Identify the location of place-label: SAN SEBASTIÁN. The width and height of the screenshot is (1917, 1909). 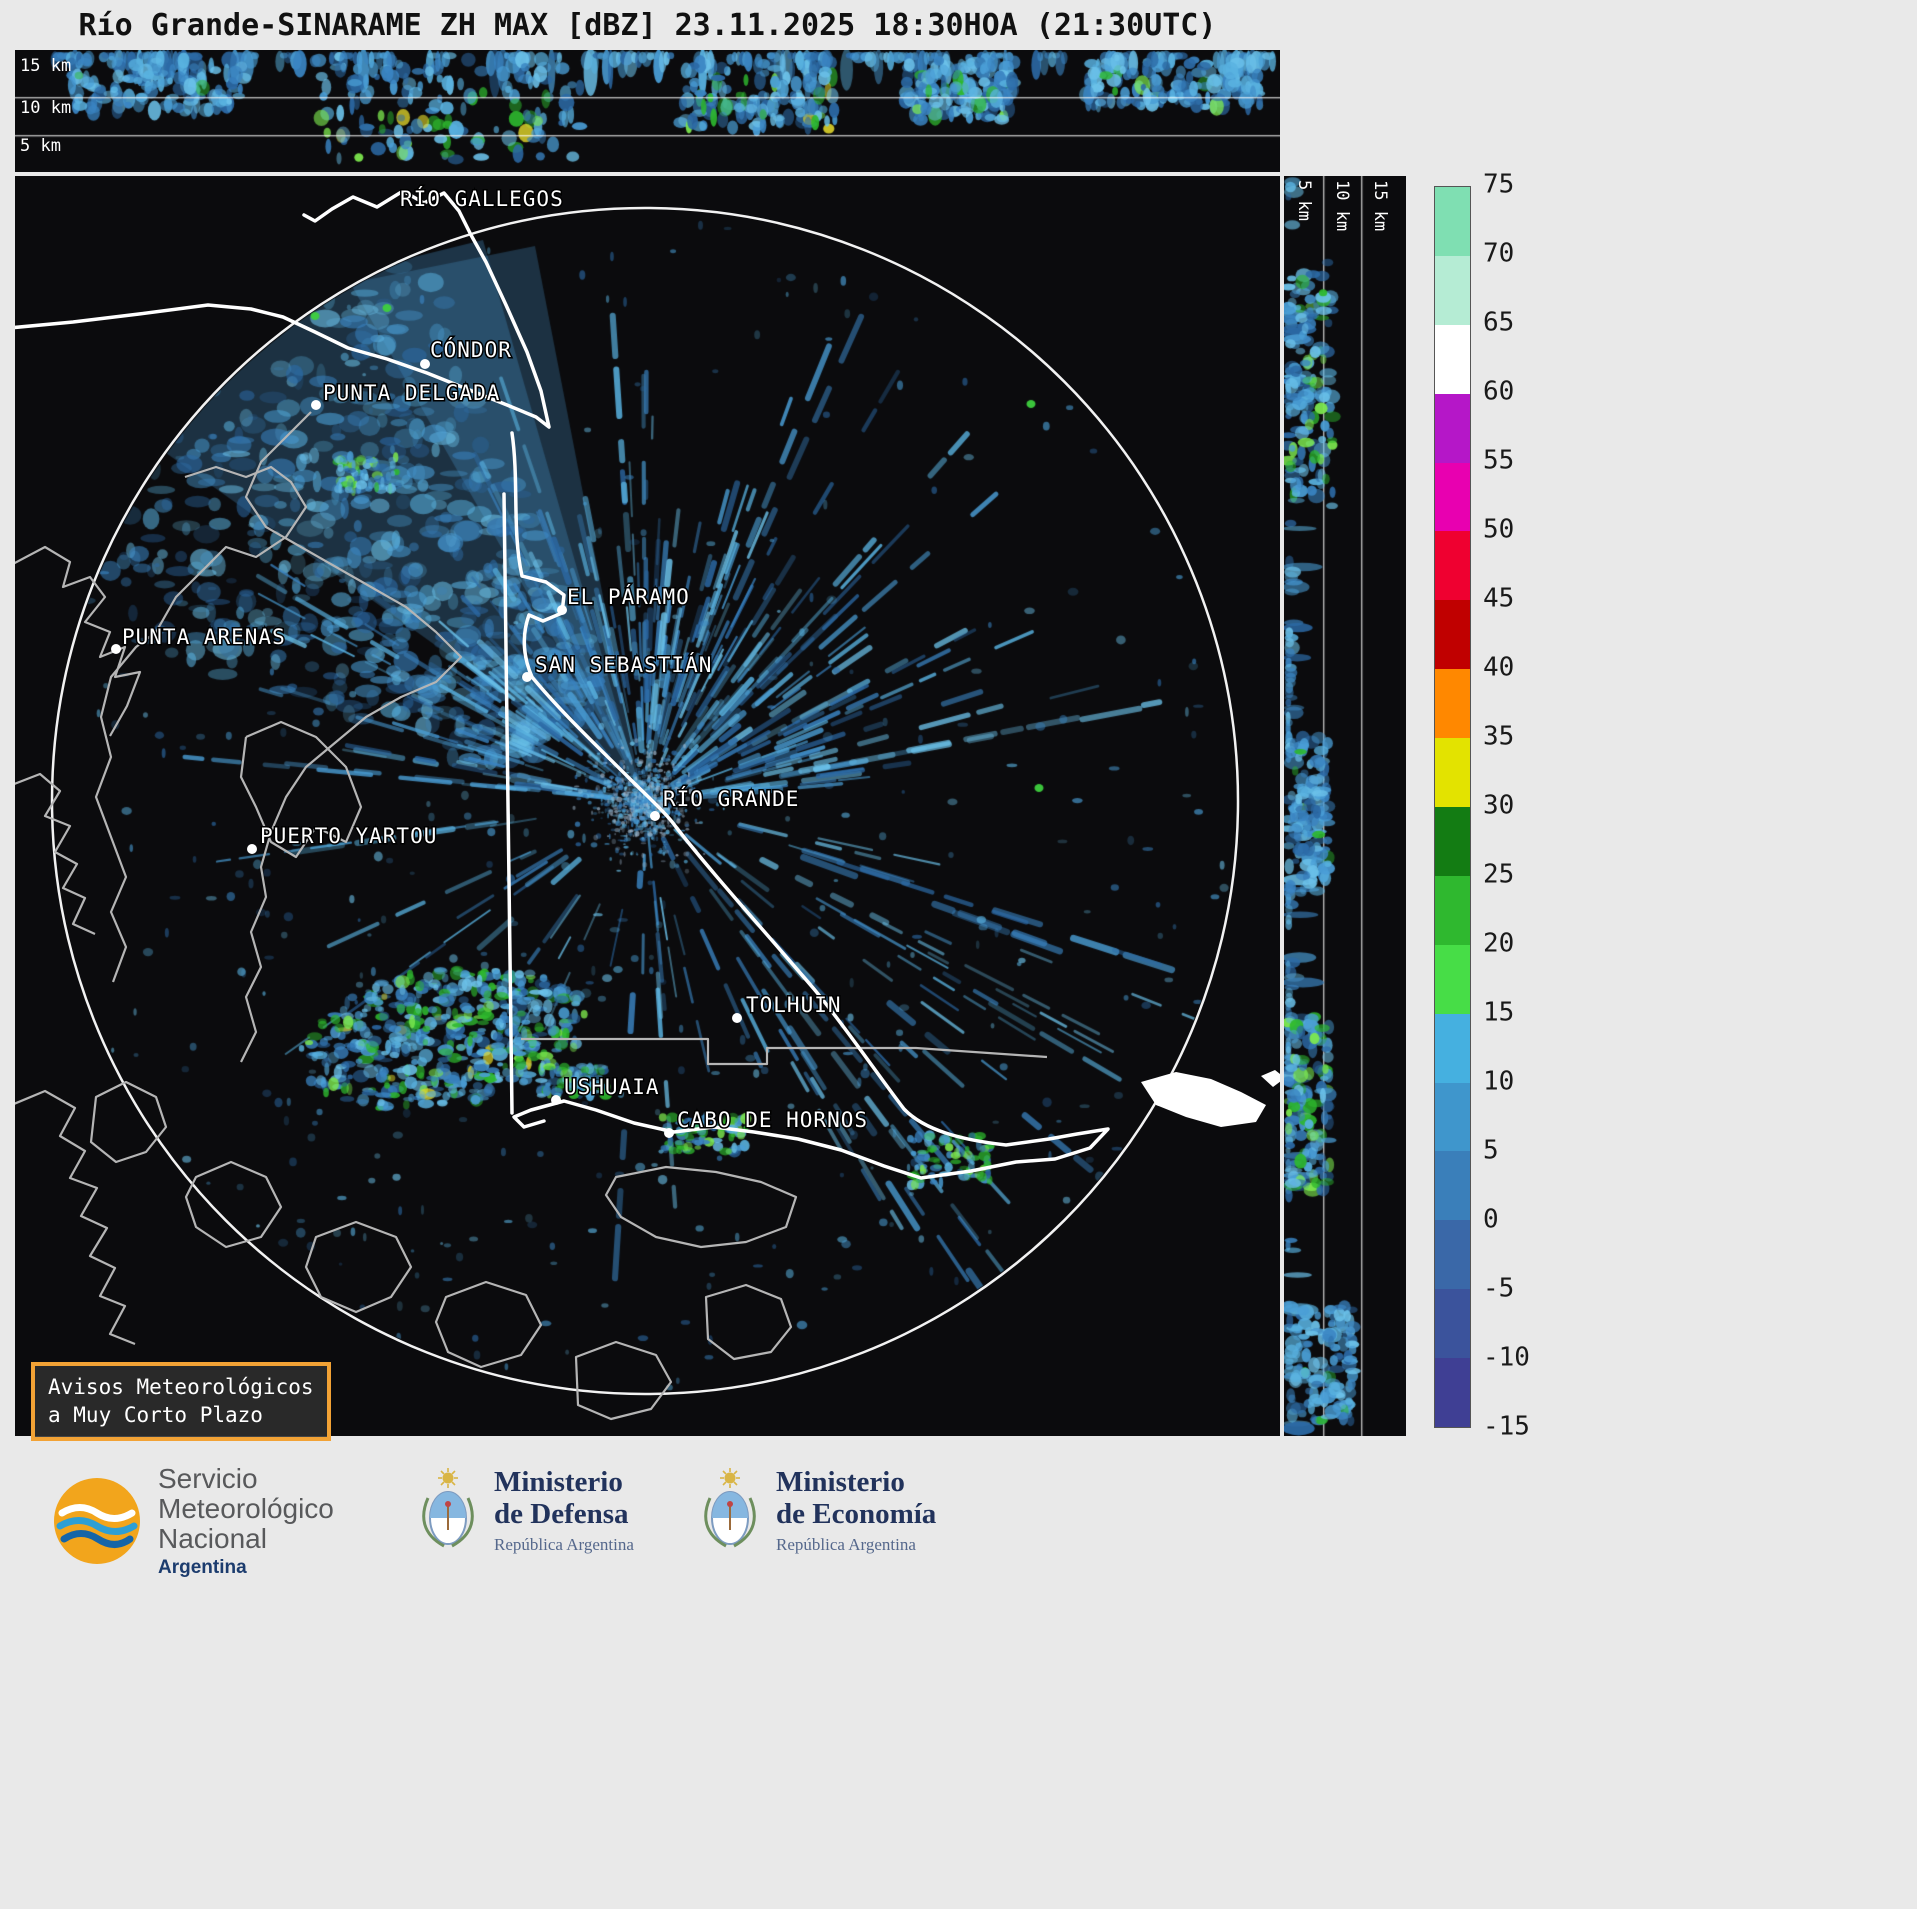
(623, 664).